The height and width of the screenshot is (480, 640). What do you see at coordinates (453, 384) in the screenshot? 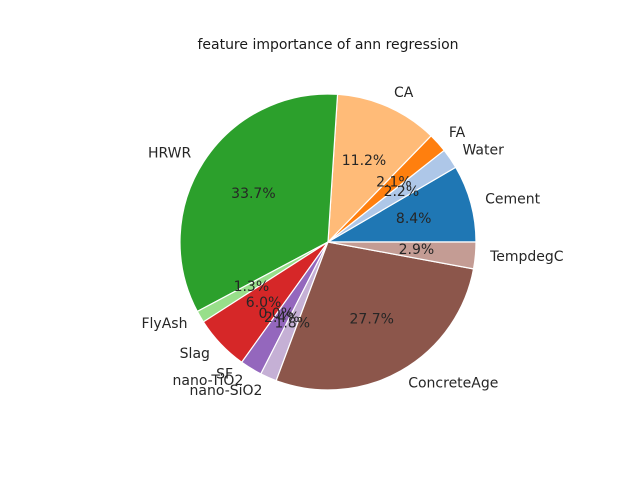
I see `slice-label-concreteage: ConcreteAge` at bounding box center [453, 384].